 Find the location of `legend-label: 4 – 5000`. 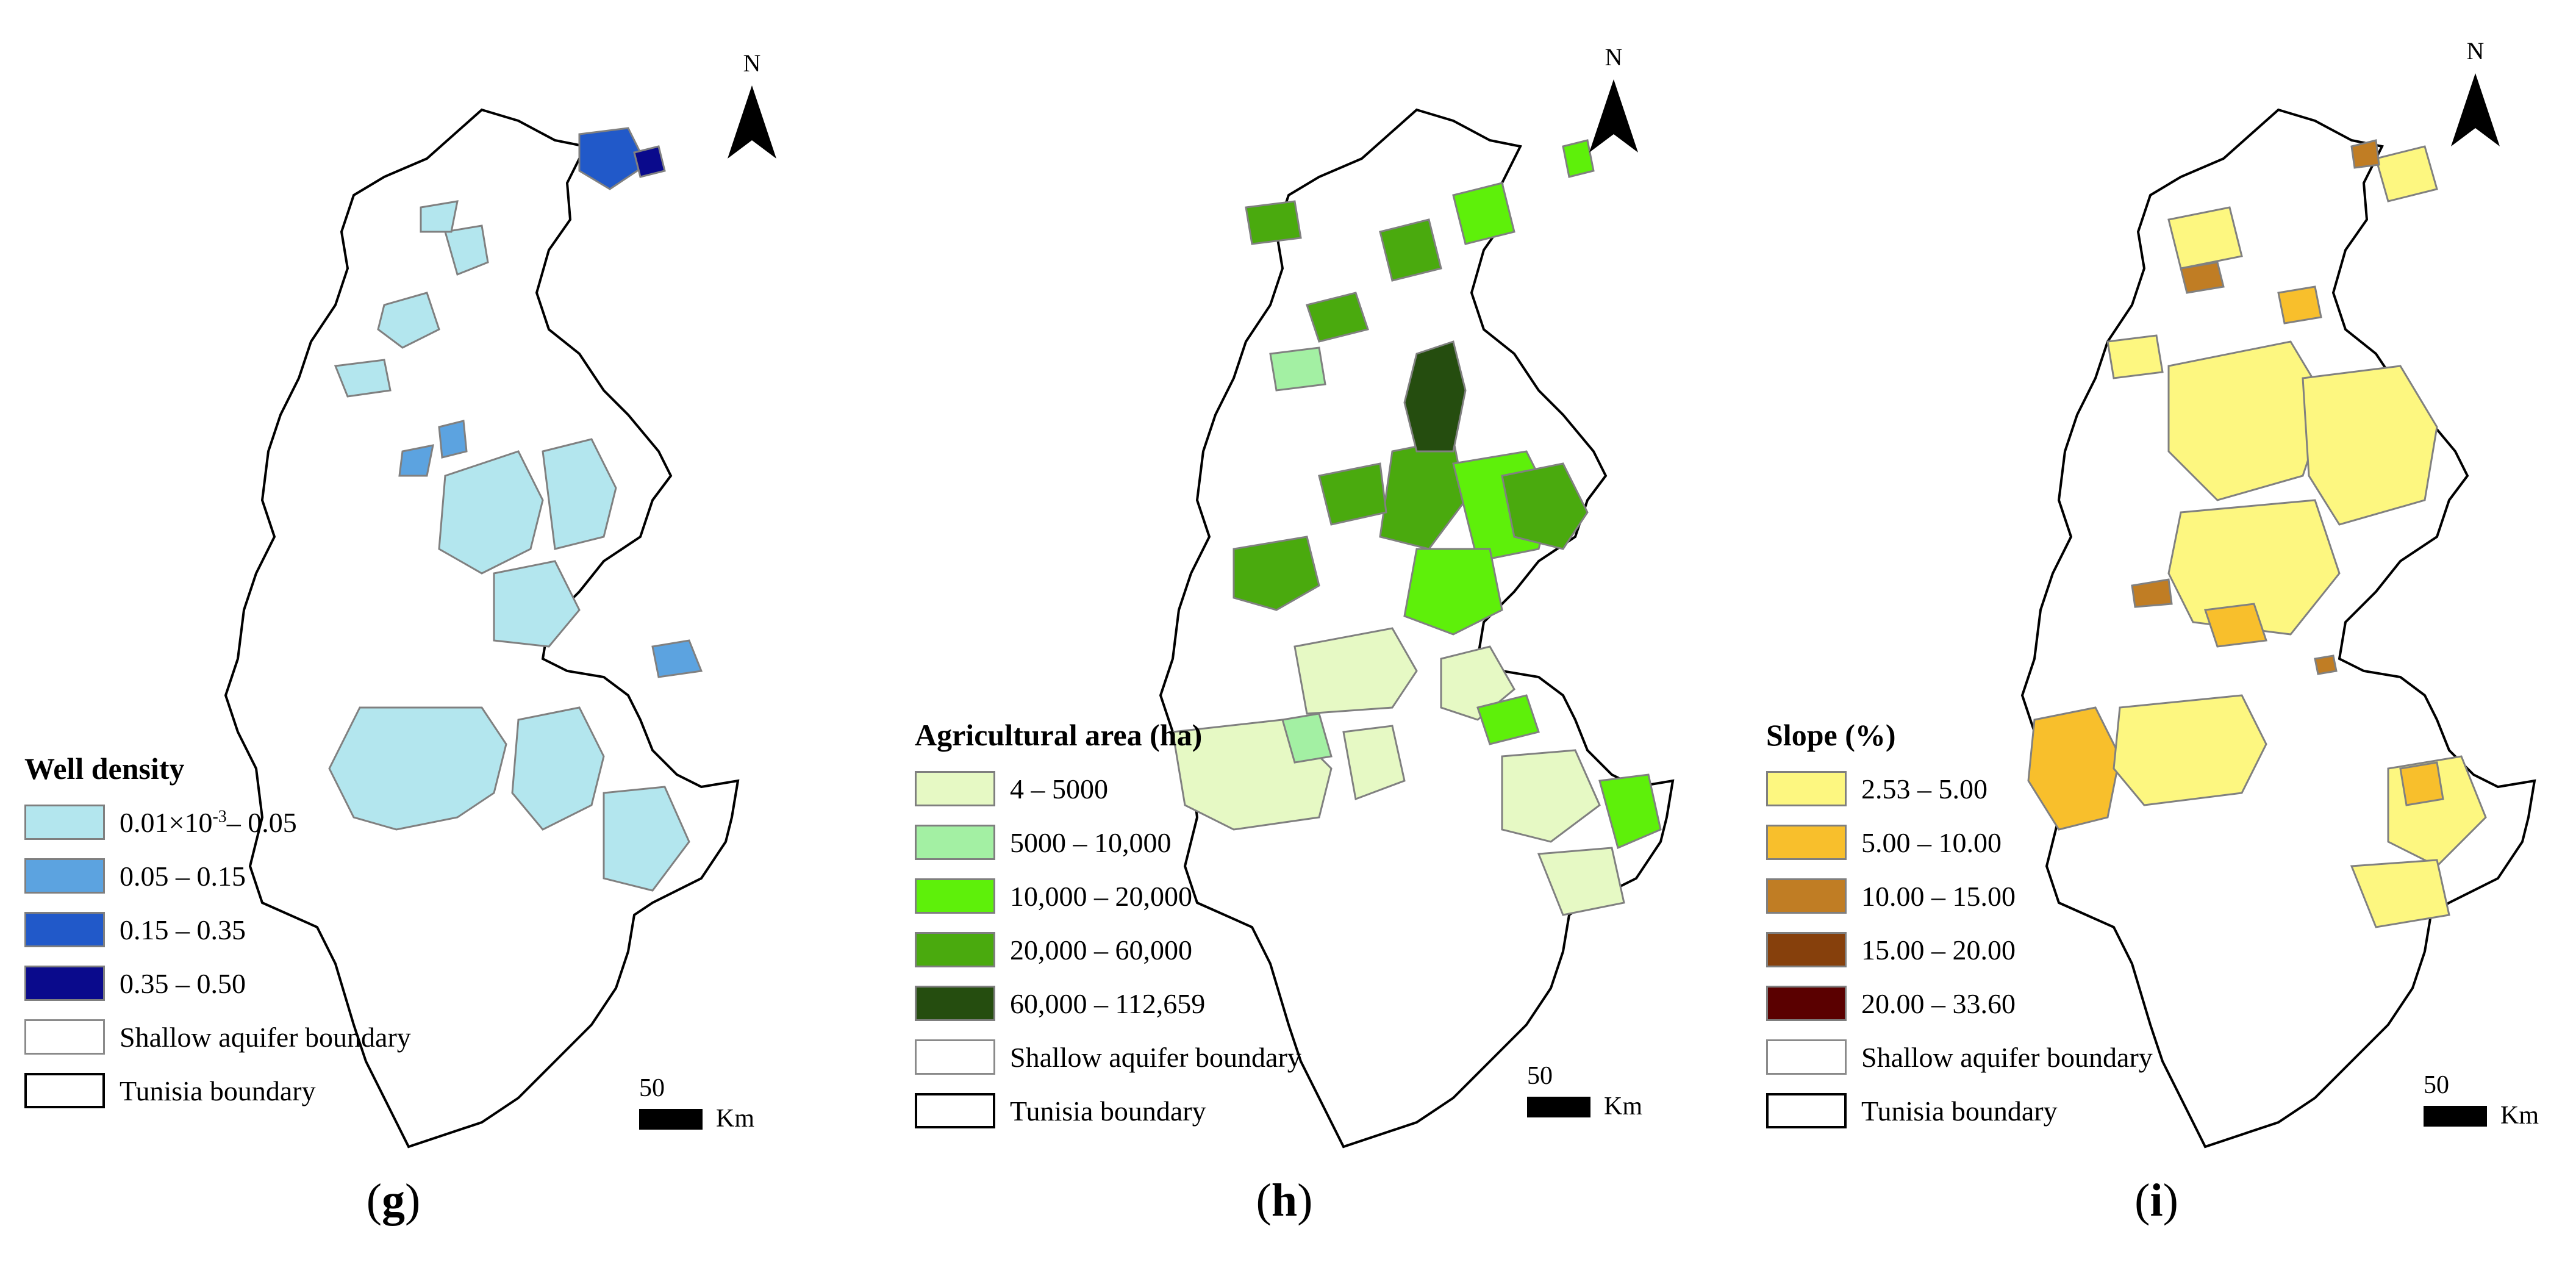

legend-label: 4 – 5000 is located at coordinates (1059, 789).